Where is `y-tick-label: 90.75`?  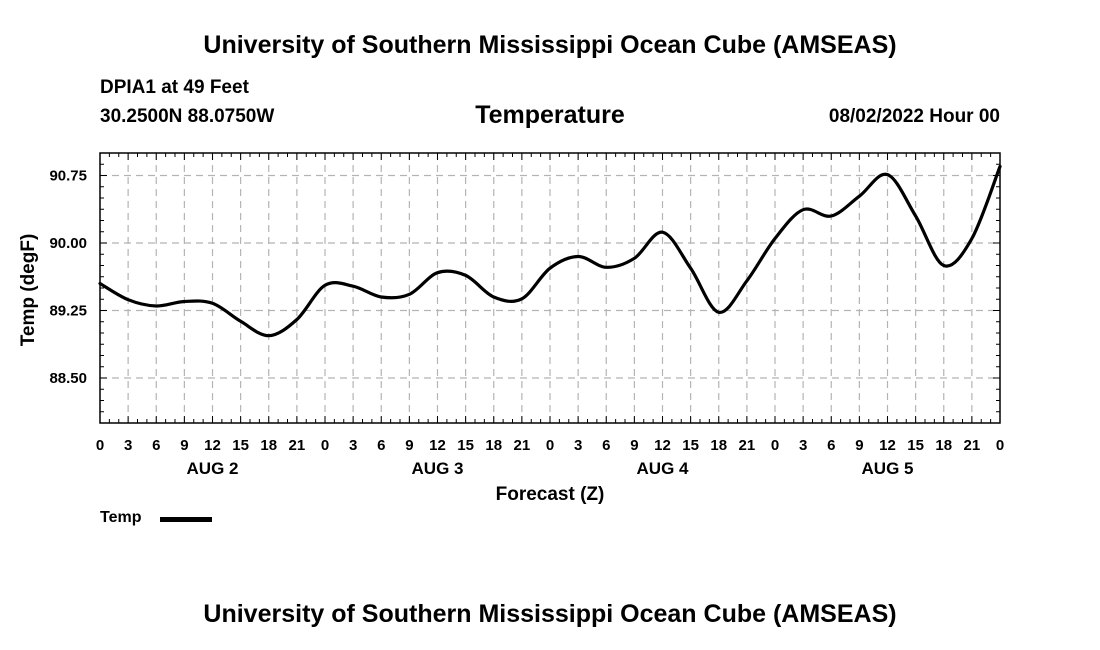
y-tick-label: 90.75 is located at coordinates (68, 176).